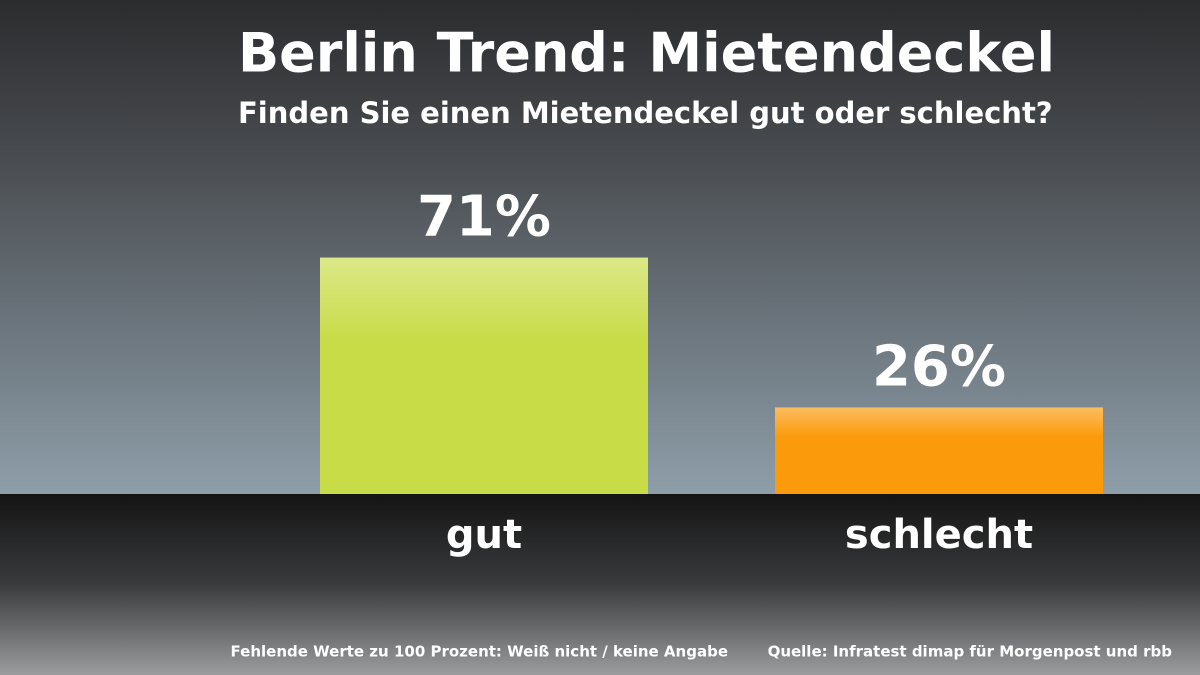 The width and height of the screenshot is (1200, 675). I want to click on category-label: gut, so click(484, 535).